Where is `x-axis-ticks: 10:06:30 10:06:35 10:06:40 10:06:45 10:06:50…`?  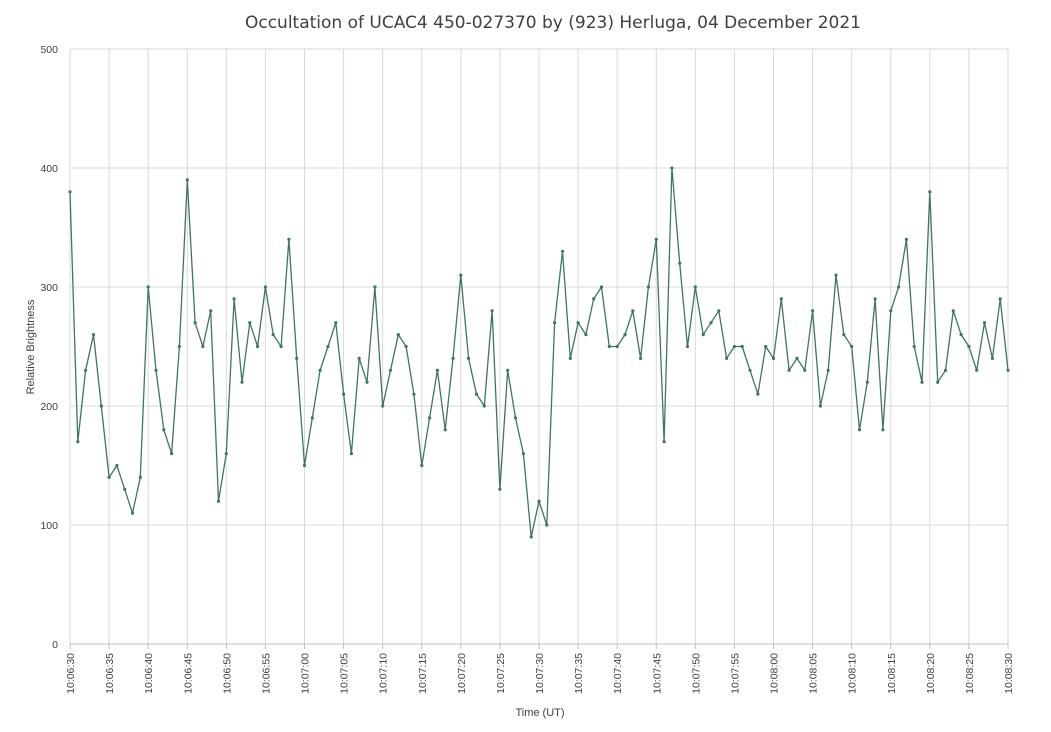
x-axis-ticks: 10:06:30 10:06:35 10:06:40 10:06:45 10:06:50… is located at coordinates (540, 673).